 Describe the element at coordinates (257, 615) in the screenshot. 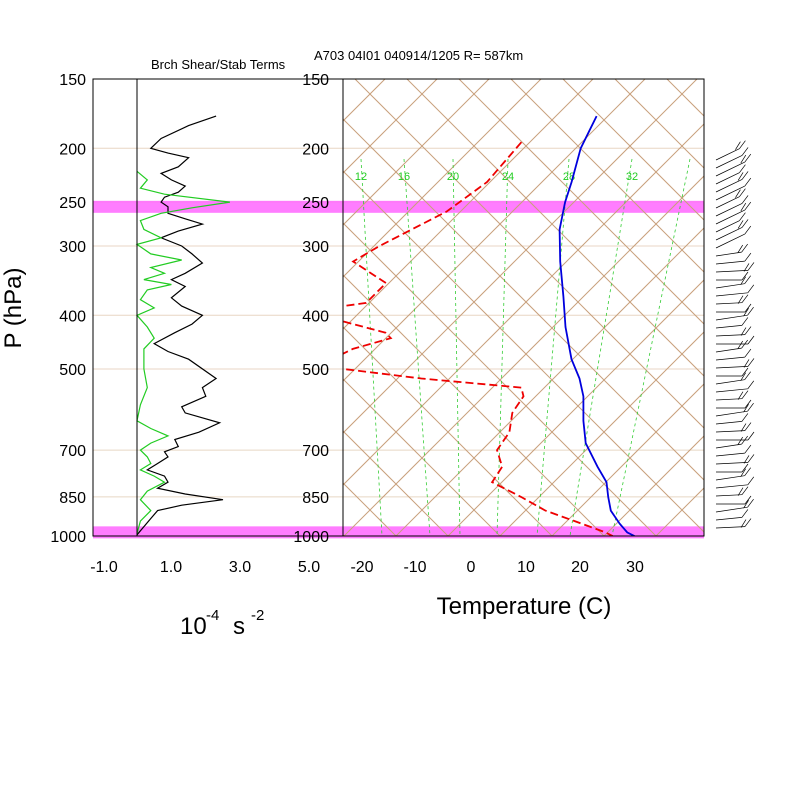

I see `shear-unit-exp2: -2` at that location.